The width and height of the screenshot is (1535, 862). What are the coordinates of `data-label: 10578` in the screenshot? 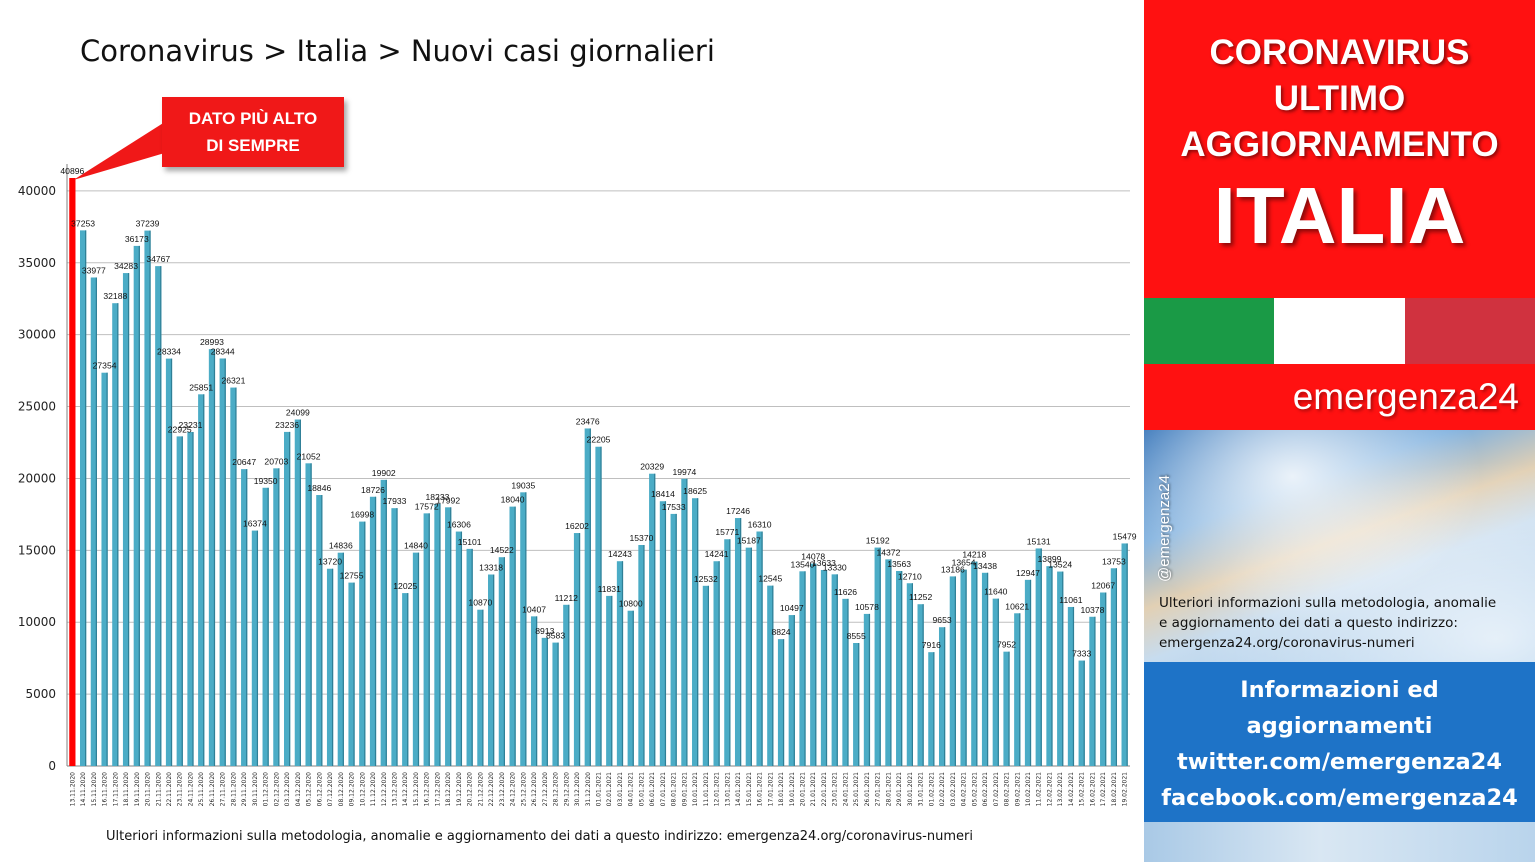 It's located at (867, 607).